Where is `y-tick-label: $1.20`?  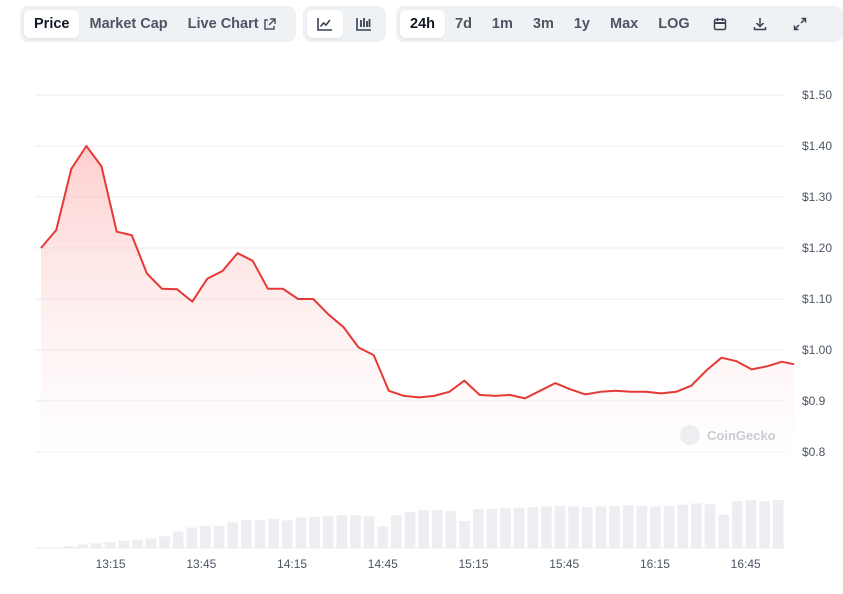 y-tick-label: $1.20 is located at coordinates (817, 248).